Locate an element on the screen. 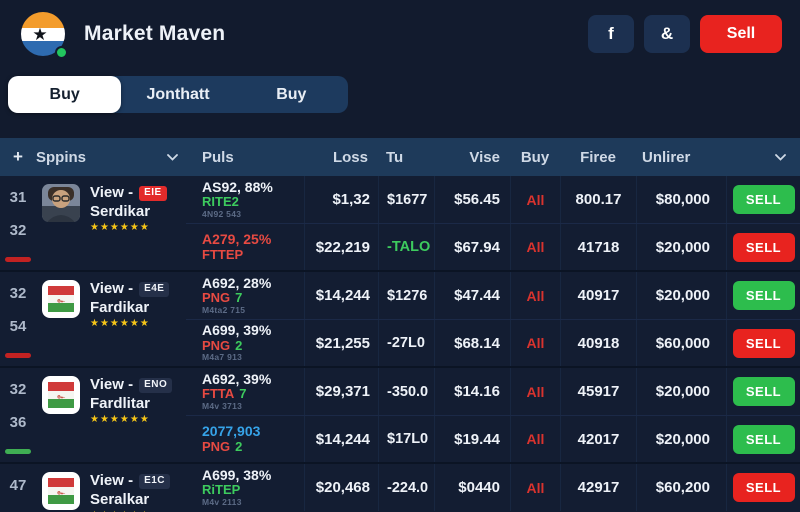  tab-buy-2: Buy is located at coordinates (291, 94).